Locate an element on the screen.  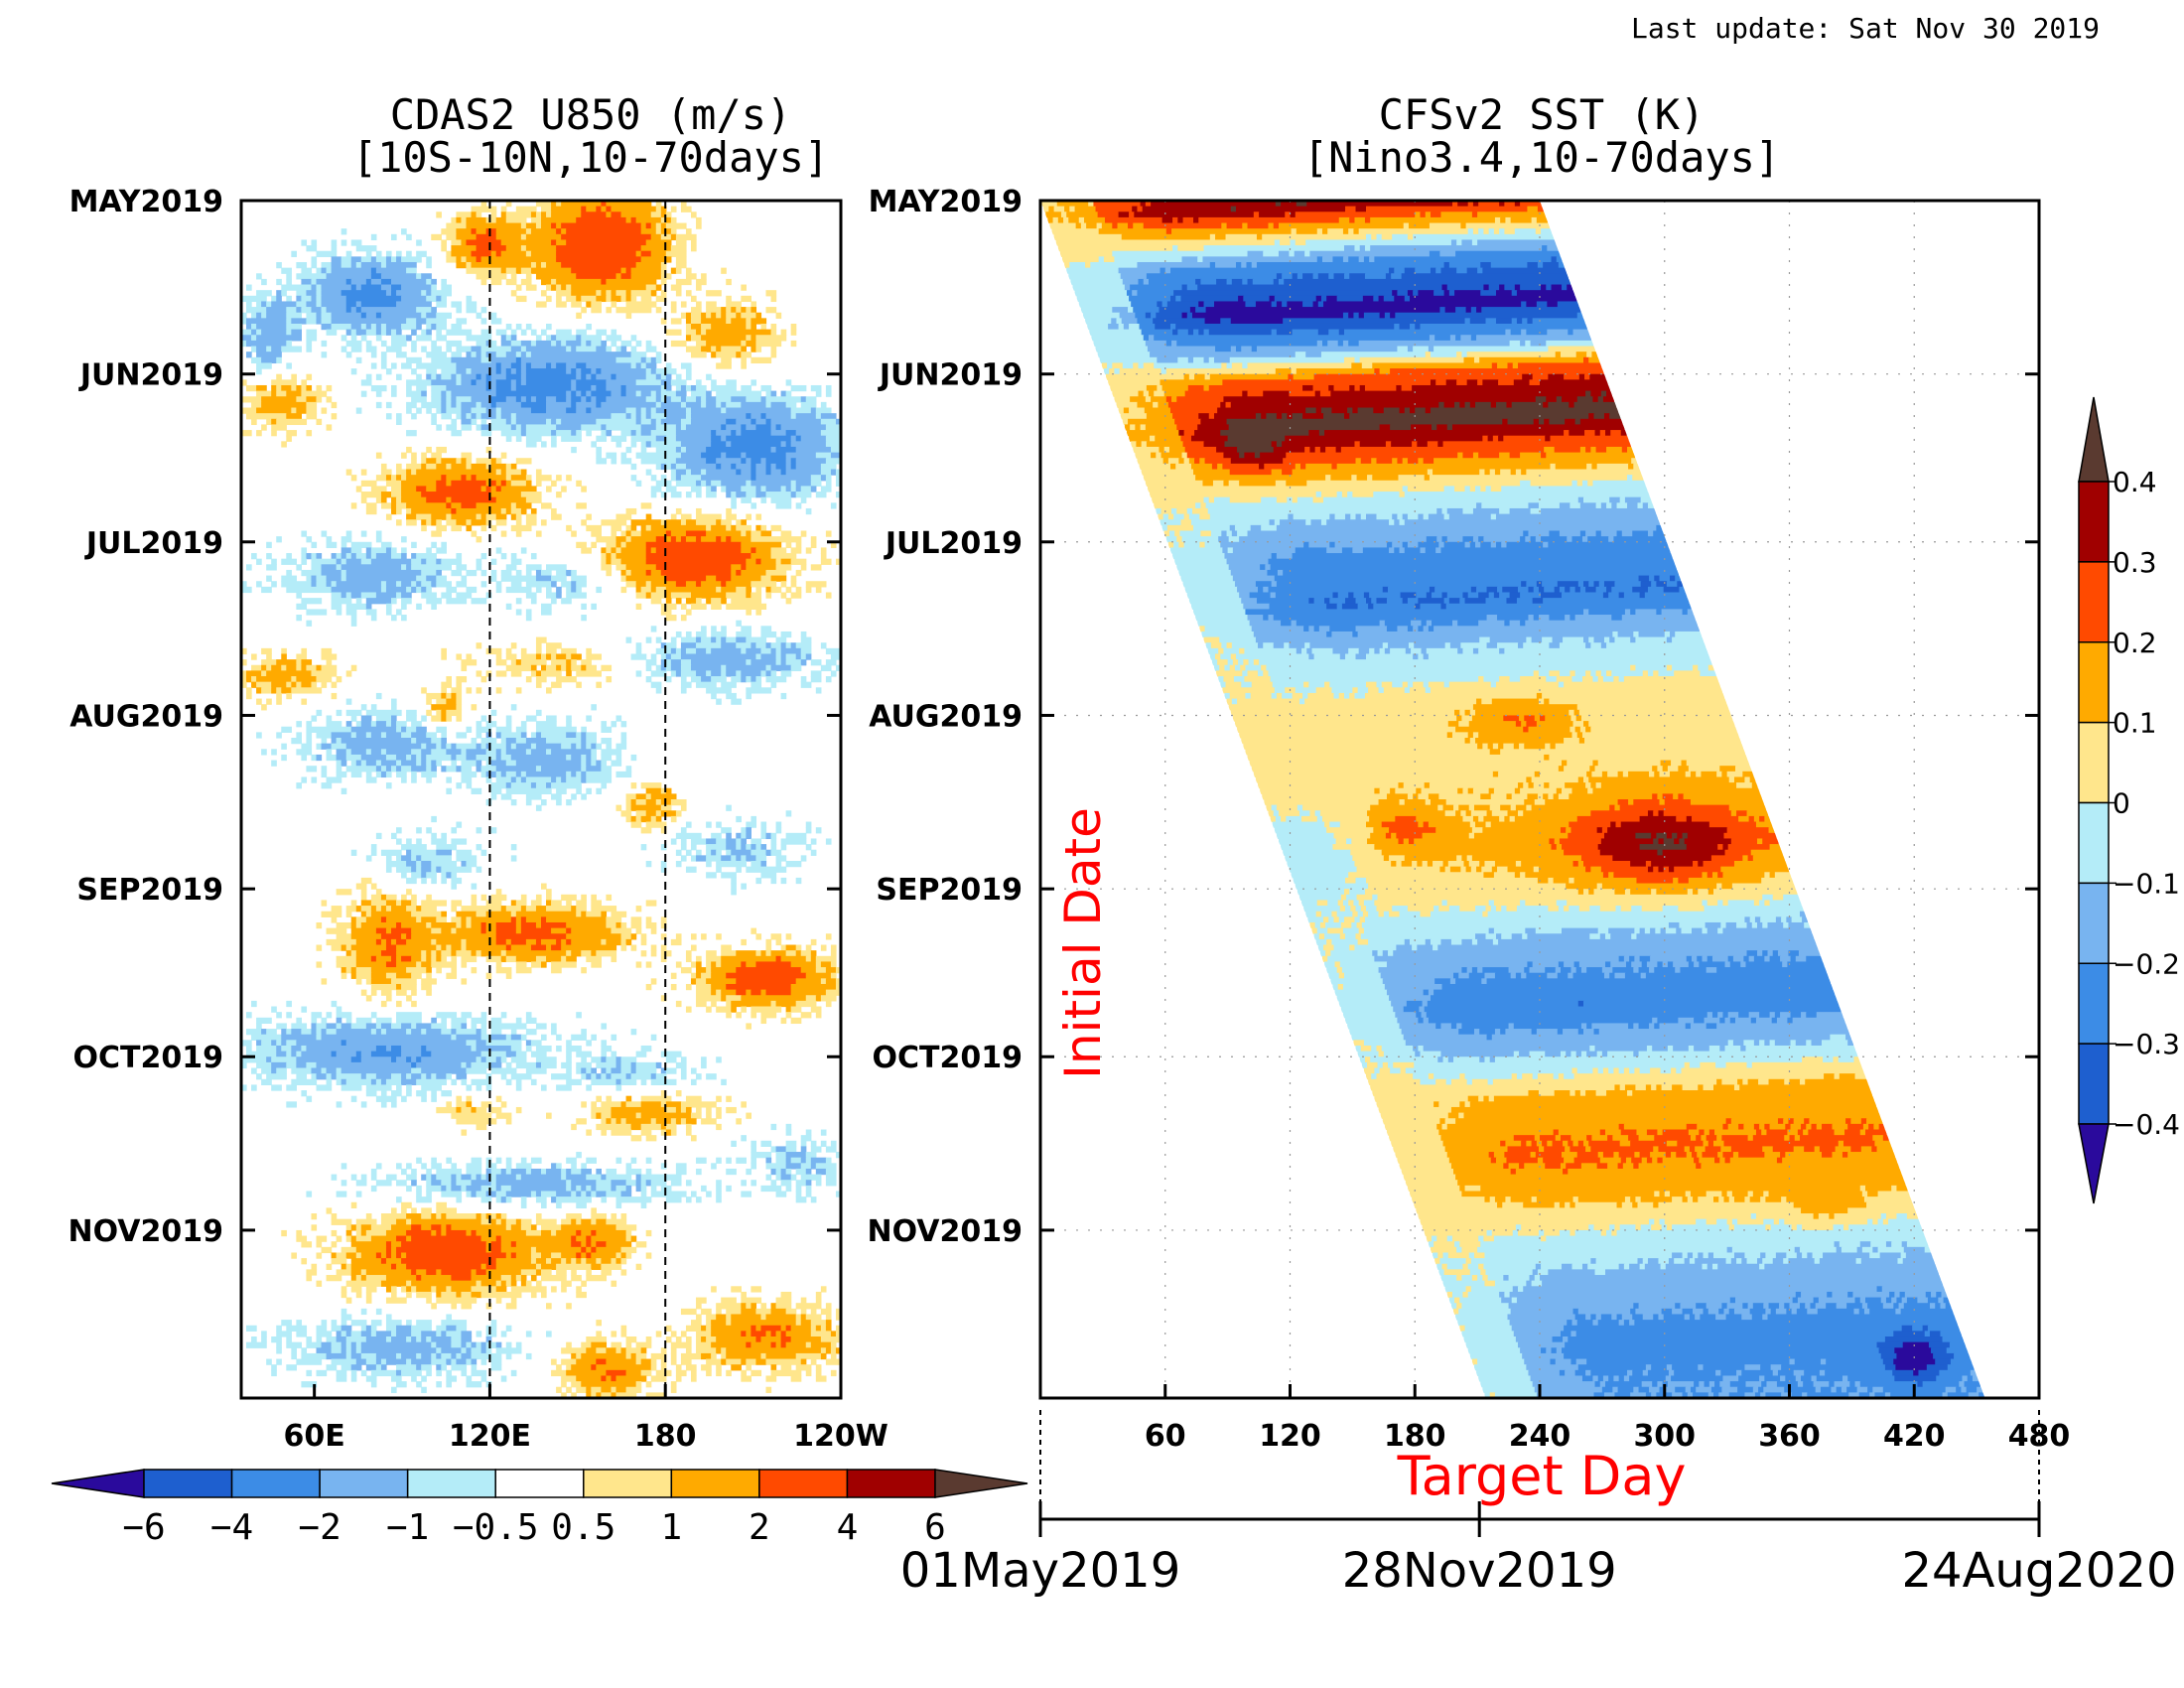
sst-cell is located at coordinates (1351, 209).